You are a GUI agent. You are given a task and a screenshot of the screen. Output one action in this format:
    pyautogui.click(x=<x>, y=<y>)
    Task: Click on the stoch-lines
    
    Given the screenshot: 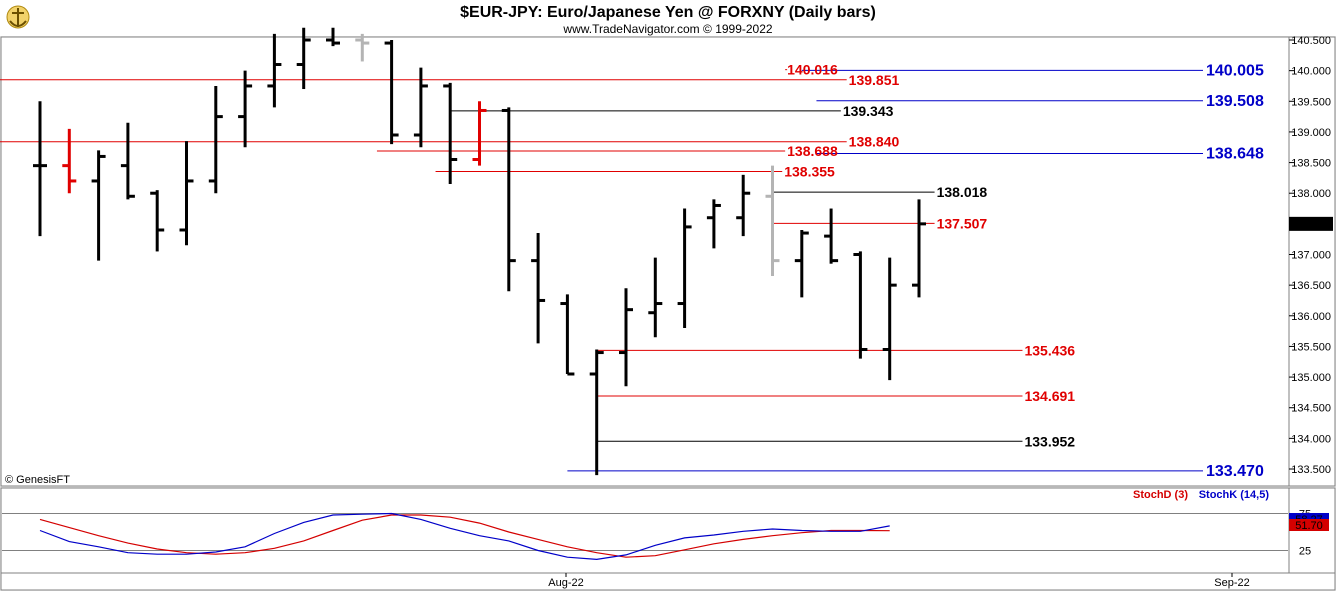 What is the action you would take?
    pyautogui.click(x=464, y=536)
    